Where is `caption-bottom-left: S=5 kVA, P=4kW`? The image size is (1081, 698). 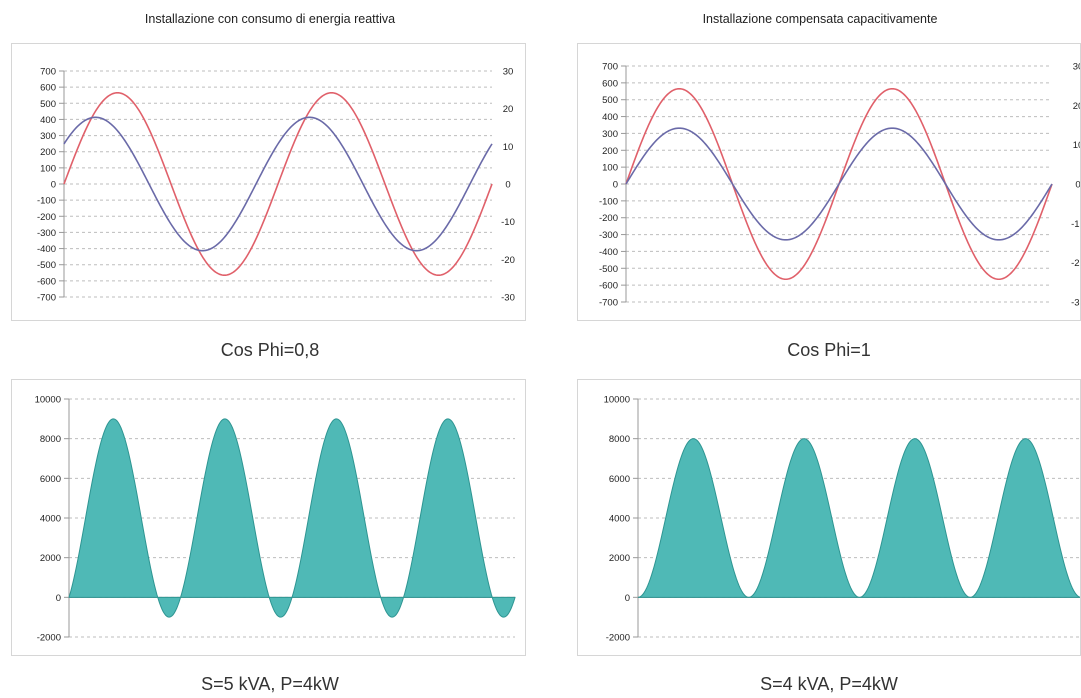 caption-bottom-left: S=5 kVA, P=4kW is located at coordinates (270, 684).